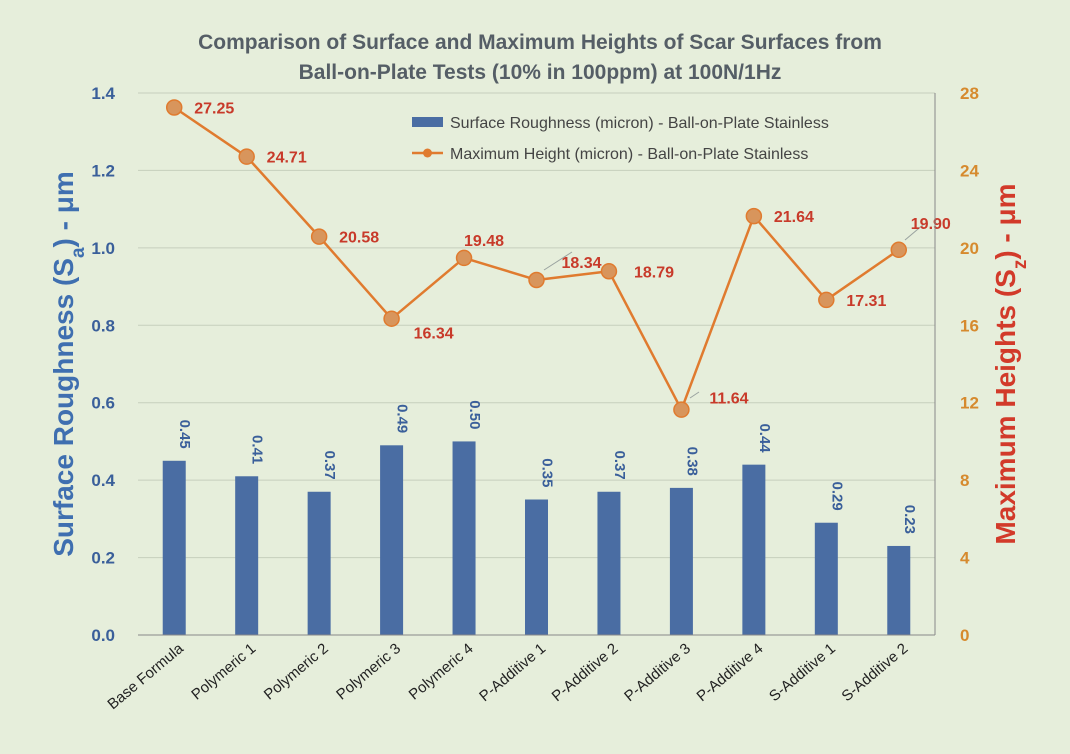 Image resolution: width=1070 pixels, height=754 pixels. Describe the element at coordinates (874, 672) in the screenshot. I see `x-tick-label: S-Additive 2` at that location.